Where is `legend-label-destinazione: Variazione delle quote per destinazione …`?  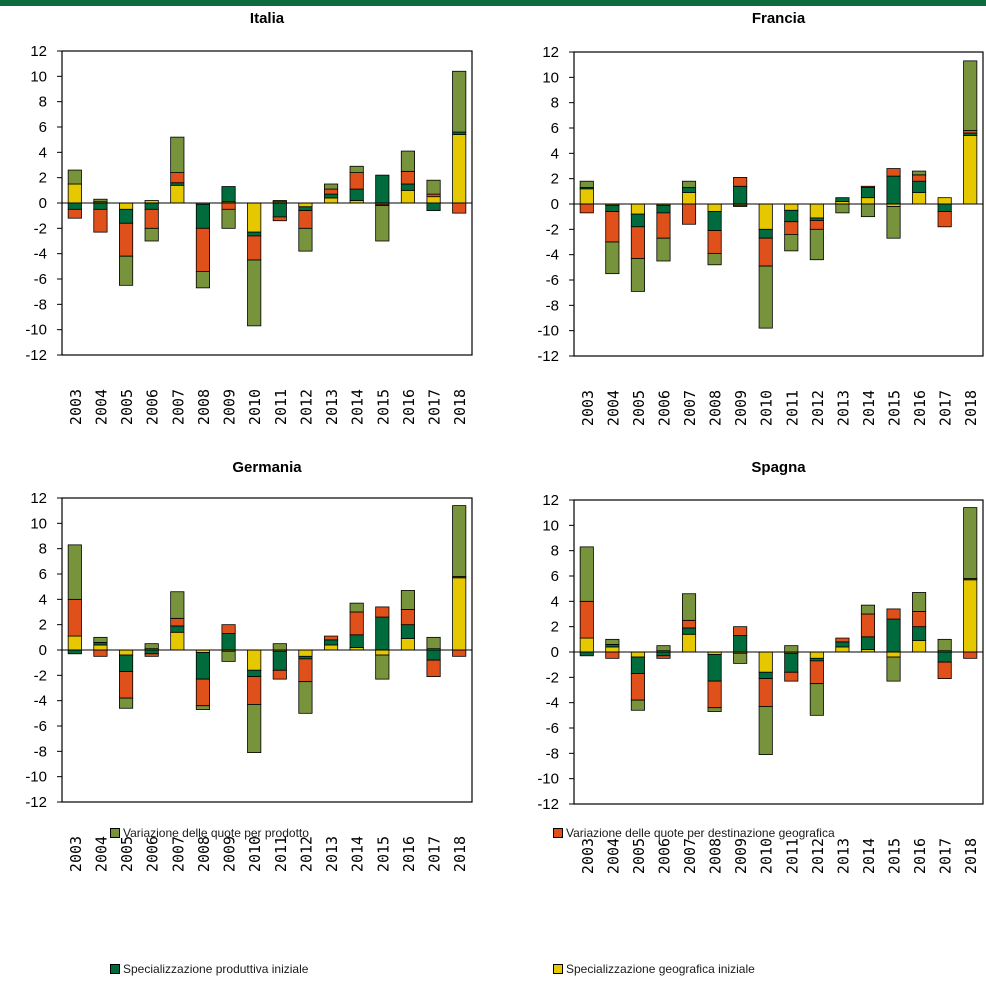
legend-label-destinazione: Variazione delle quote per destinazione … is located at coordinates (700, 833).